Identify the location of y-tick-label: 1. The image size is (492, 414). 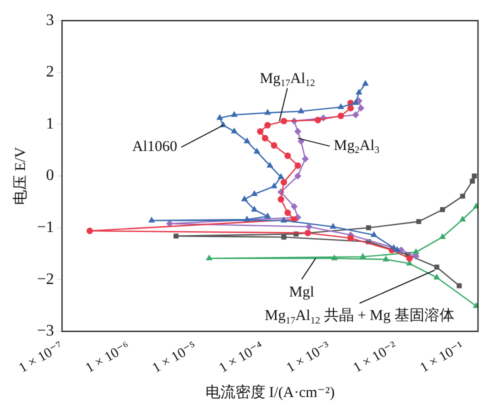
(50, 123).